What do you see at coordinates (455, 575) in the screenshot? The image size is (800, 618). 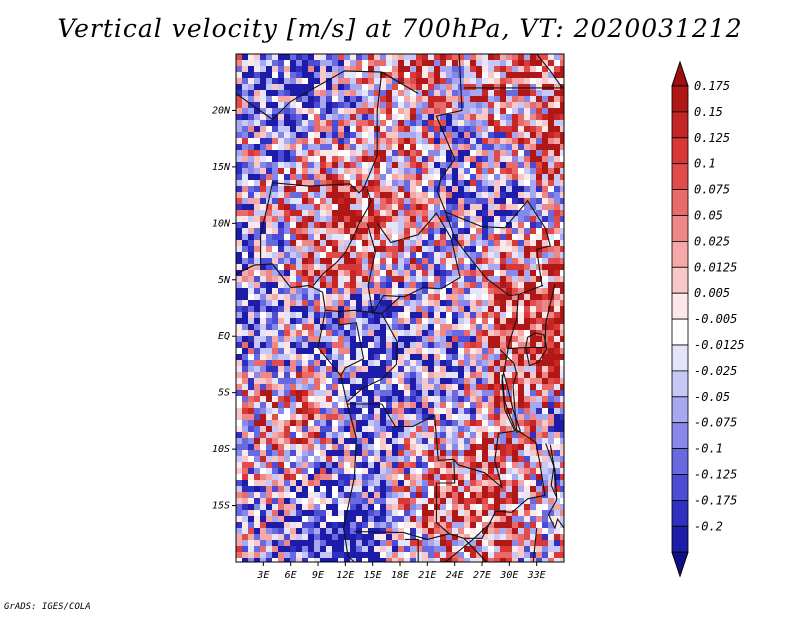 I see `lon-tick-label: 24E` at bounding box center [455, 575].